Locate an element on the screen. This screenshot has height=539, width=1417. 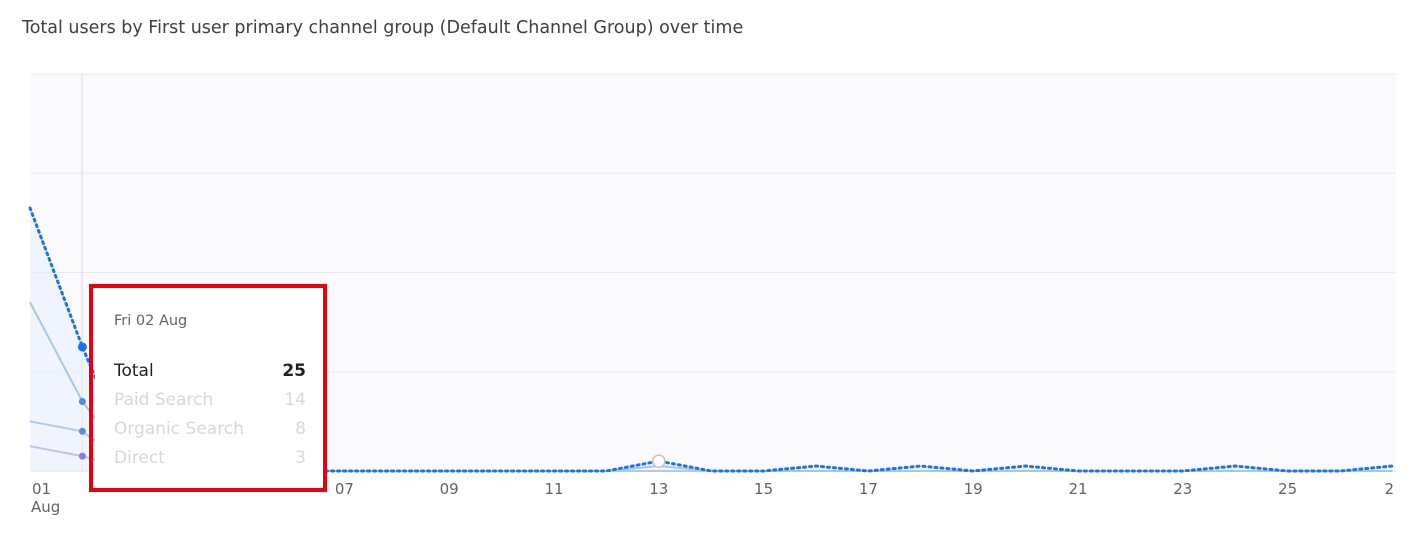
x-tick-label: 09 is located at coordinates (449, 489).